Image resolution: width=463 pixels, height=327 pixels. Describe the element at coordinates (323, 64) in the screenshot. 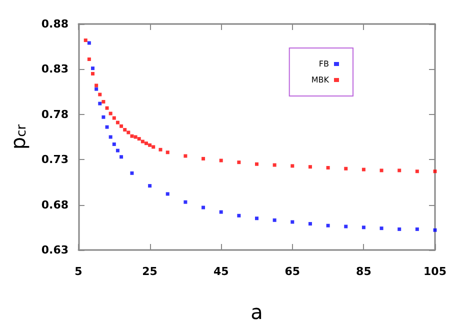

I see `legend-label: FB` at that location.